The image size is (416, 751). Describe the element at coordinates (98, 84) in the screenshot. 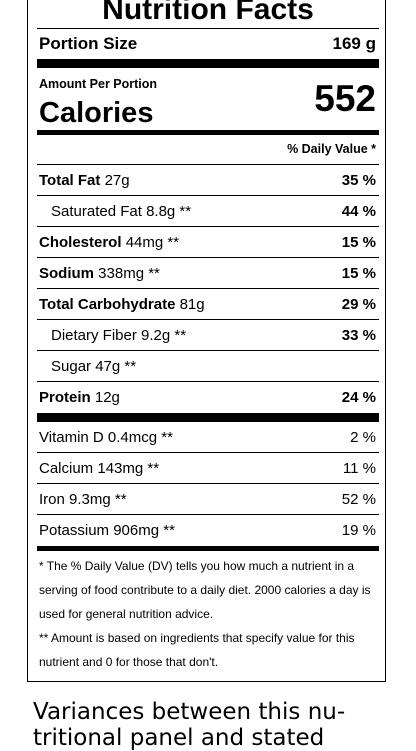

I see `amount-per-portion: Amount Per Portion` at that location.